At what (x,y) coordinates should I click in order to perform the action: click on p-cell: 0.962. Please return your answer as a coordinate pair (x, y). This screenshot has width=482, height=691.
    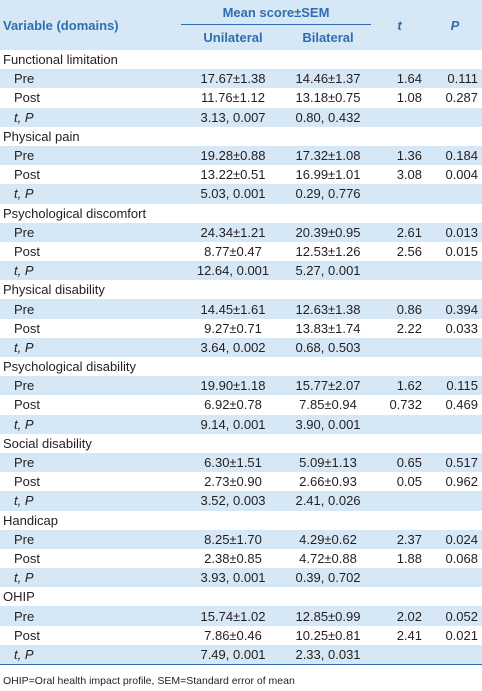
    Looking at the image, I should click on (461, 482).